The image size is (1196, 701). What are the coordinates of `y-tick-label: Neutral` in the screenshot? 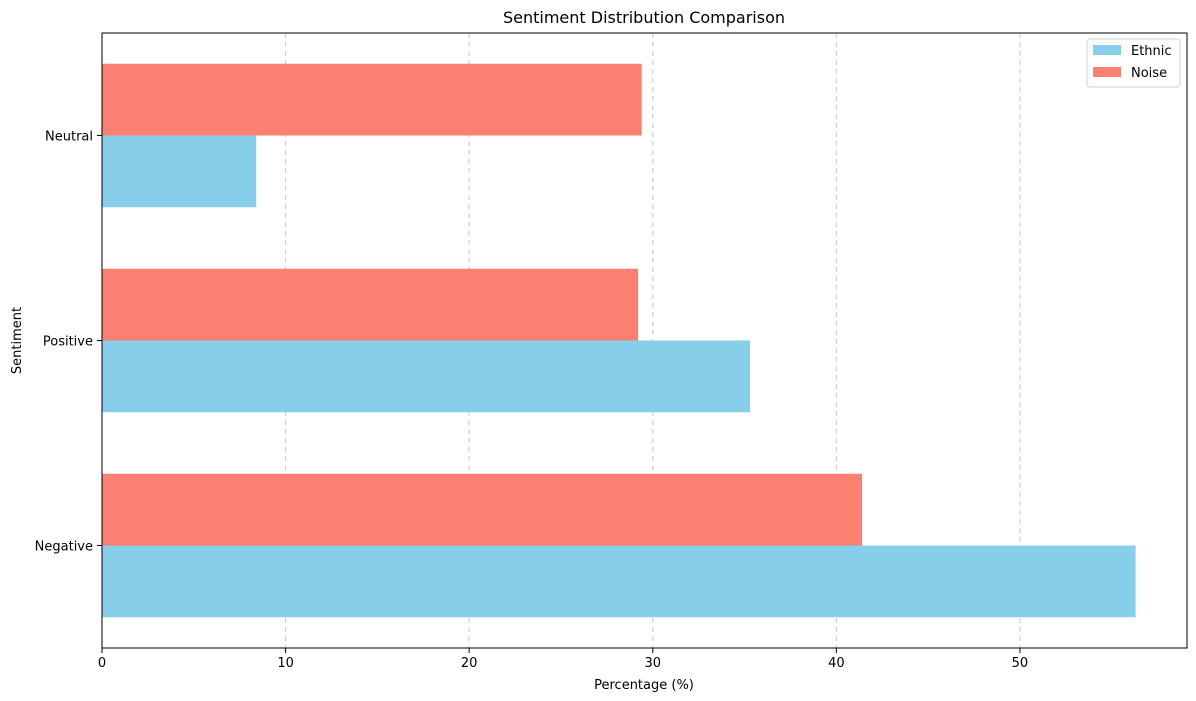 It's located at (69, 137).